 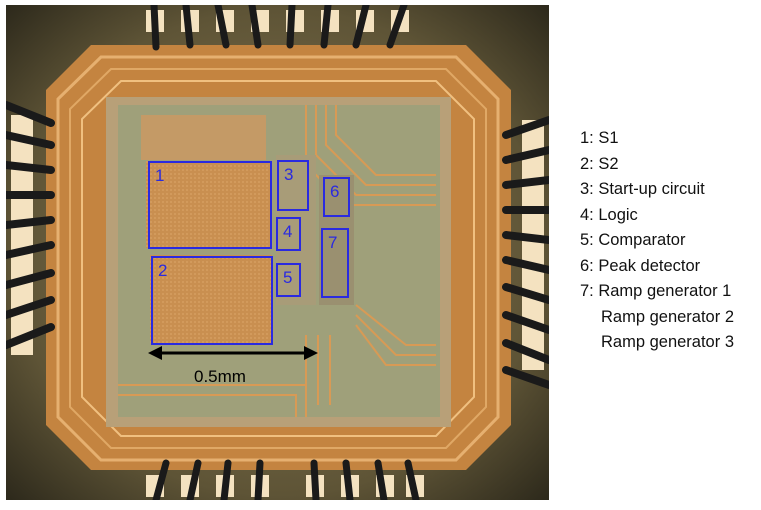 I want to click on box-s2-number: 2, so click(x=163, y=270).